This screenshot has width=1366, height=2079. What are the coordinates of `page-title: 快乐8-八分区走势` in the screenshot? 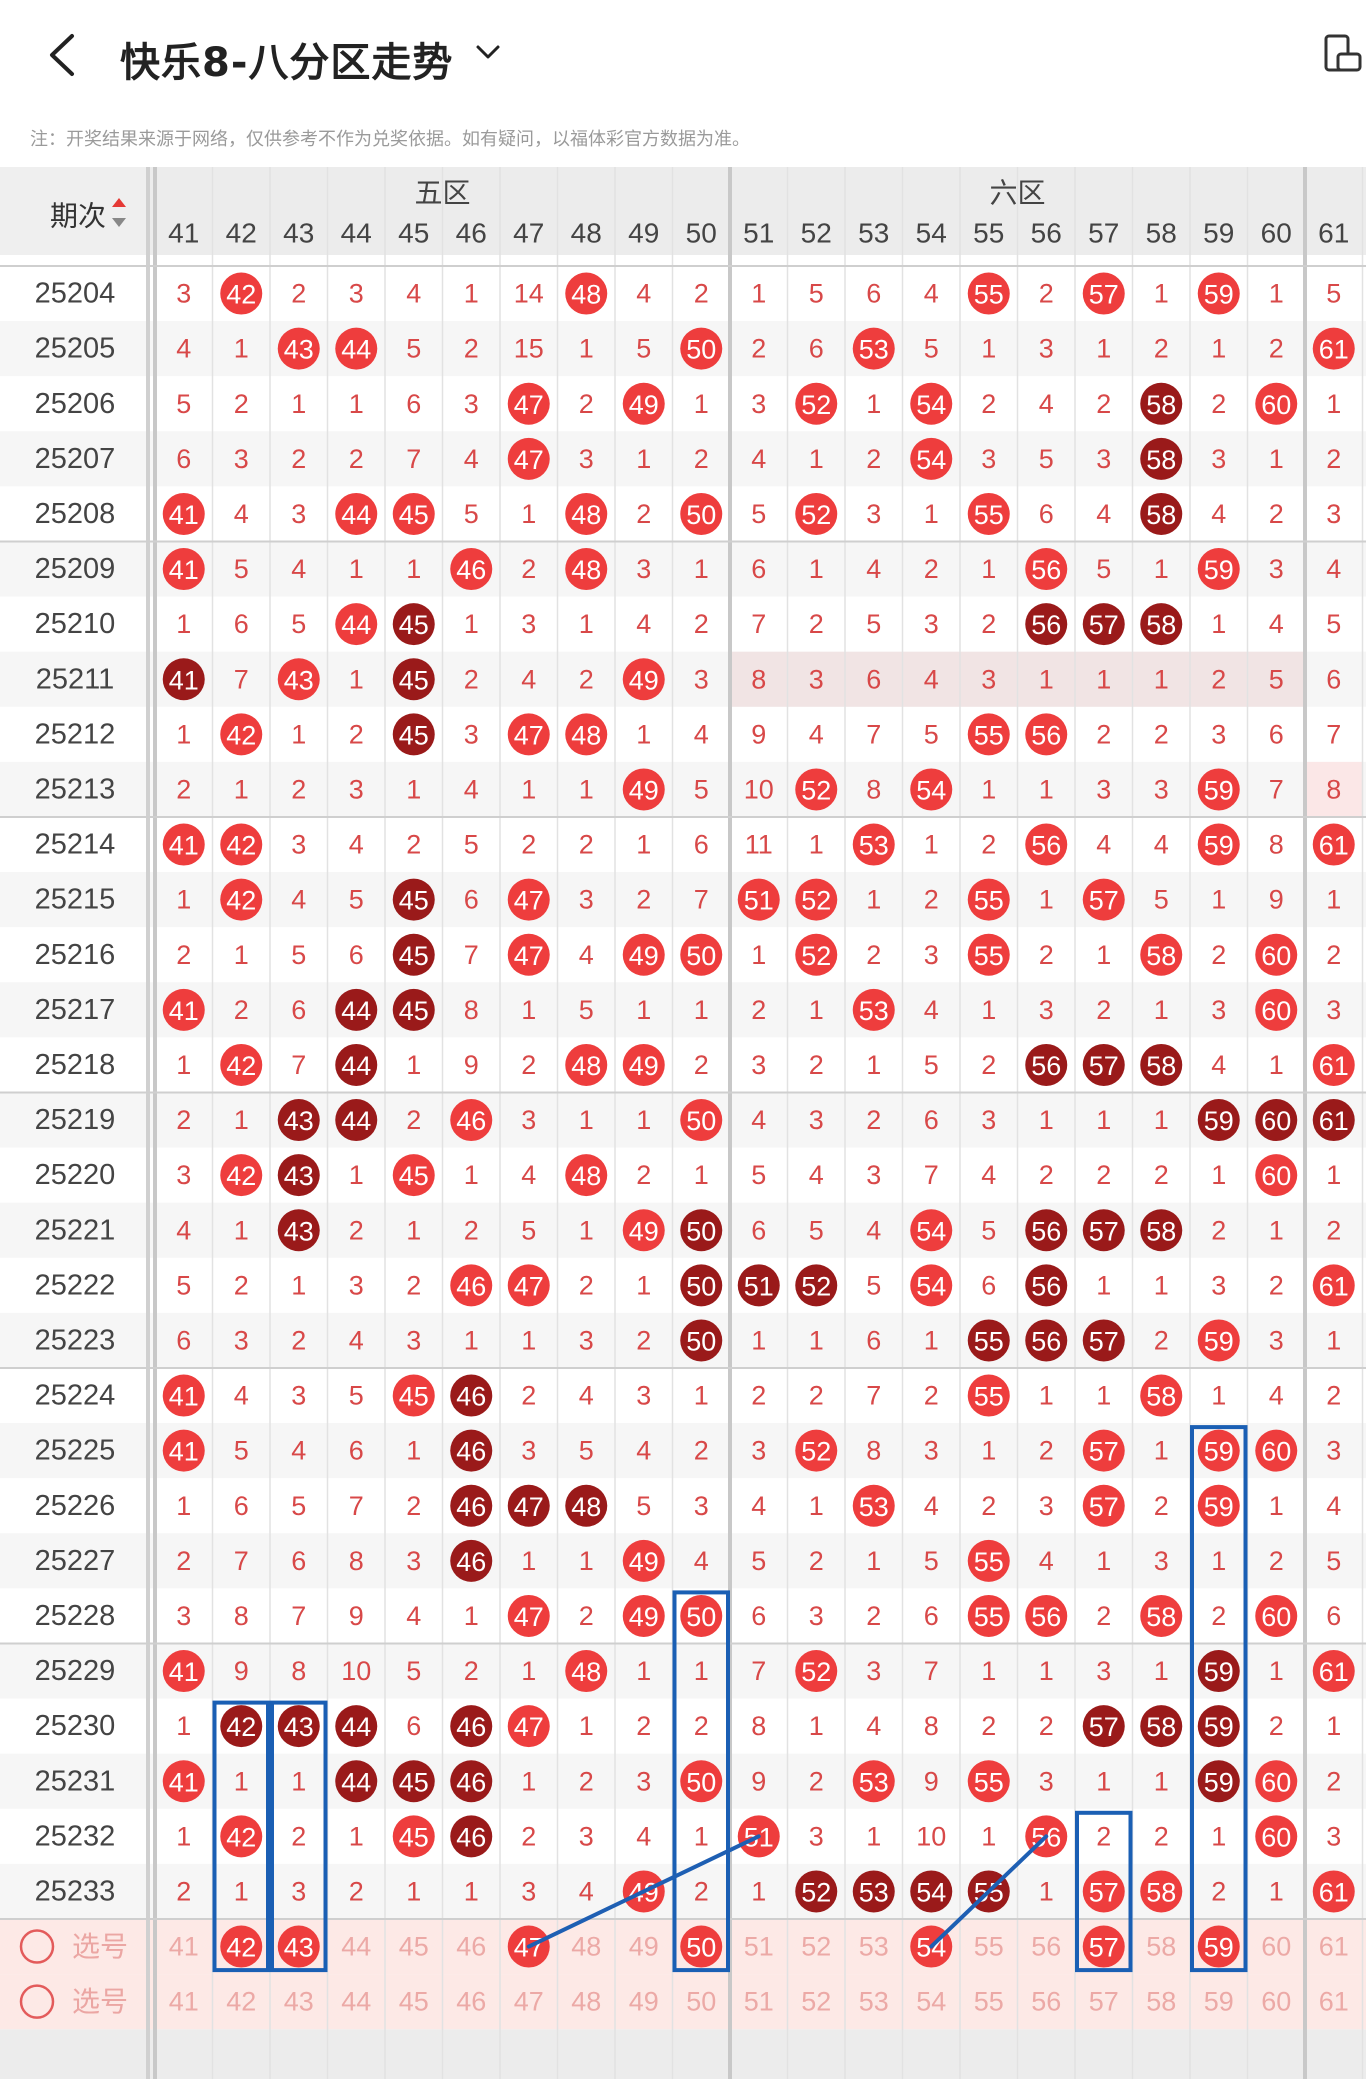 It's located at (287, 63).